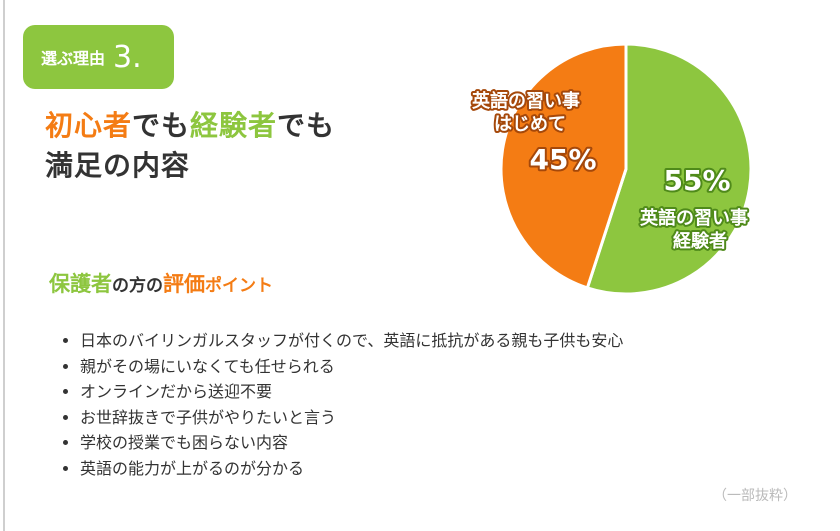 The width and height of the screenshot is (840, 531). I want to click on slice-label-experienced-1: 英語の習い事, so click(693, 218).